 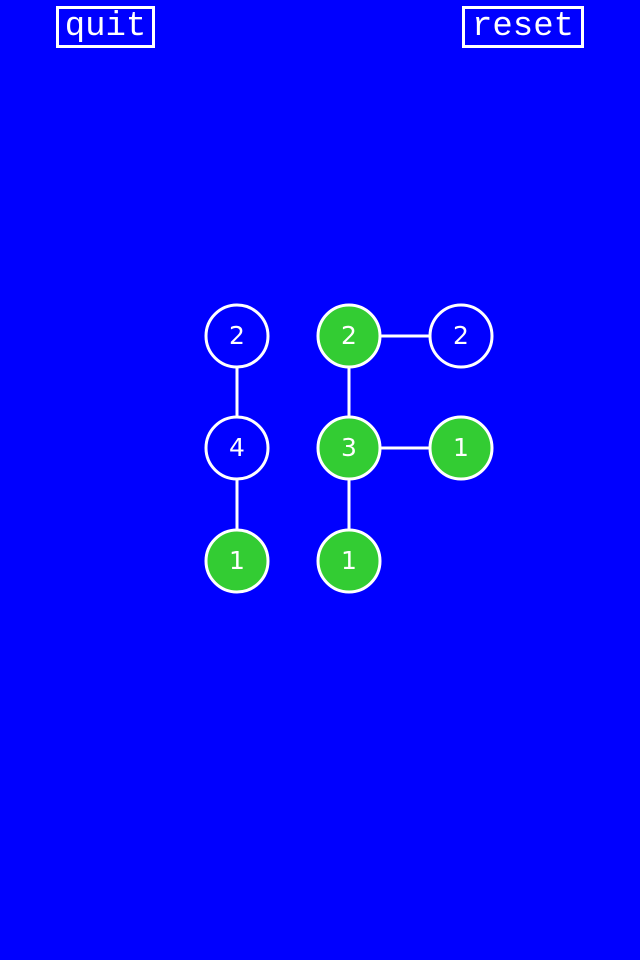 I want to click on nodes: 2 4 1 2 3 1 2 1, so click(x=349, y=448).